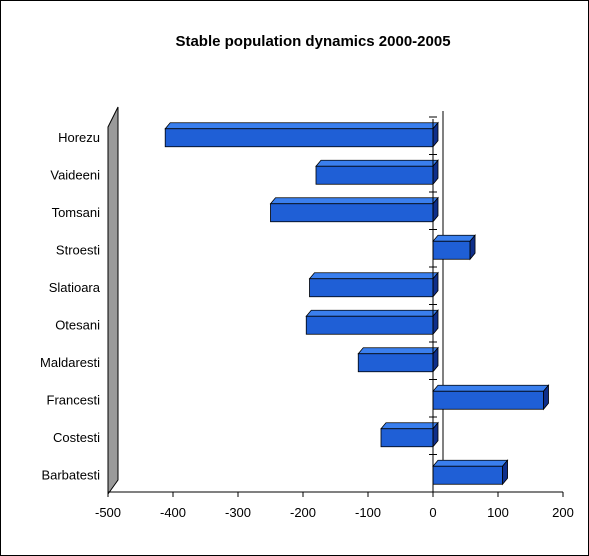 The height and width of the screenshot is (556, 589). What do you see at coordinates (79, 137) in the screenshot?
I see `y-tick-label: Horezu` at bounding box center [79, 137].